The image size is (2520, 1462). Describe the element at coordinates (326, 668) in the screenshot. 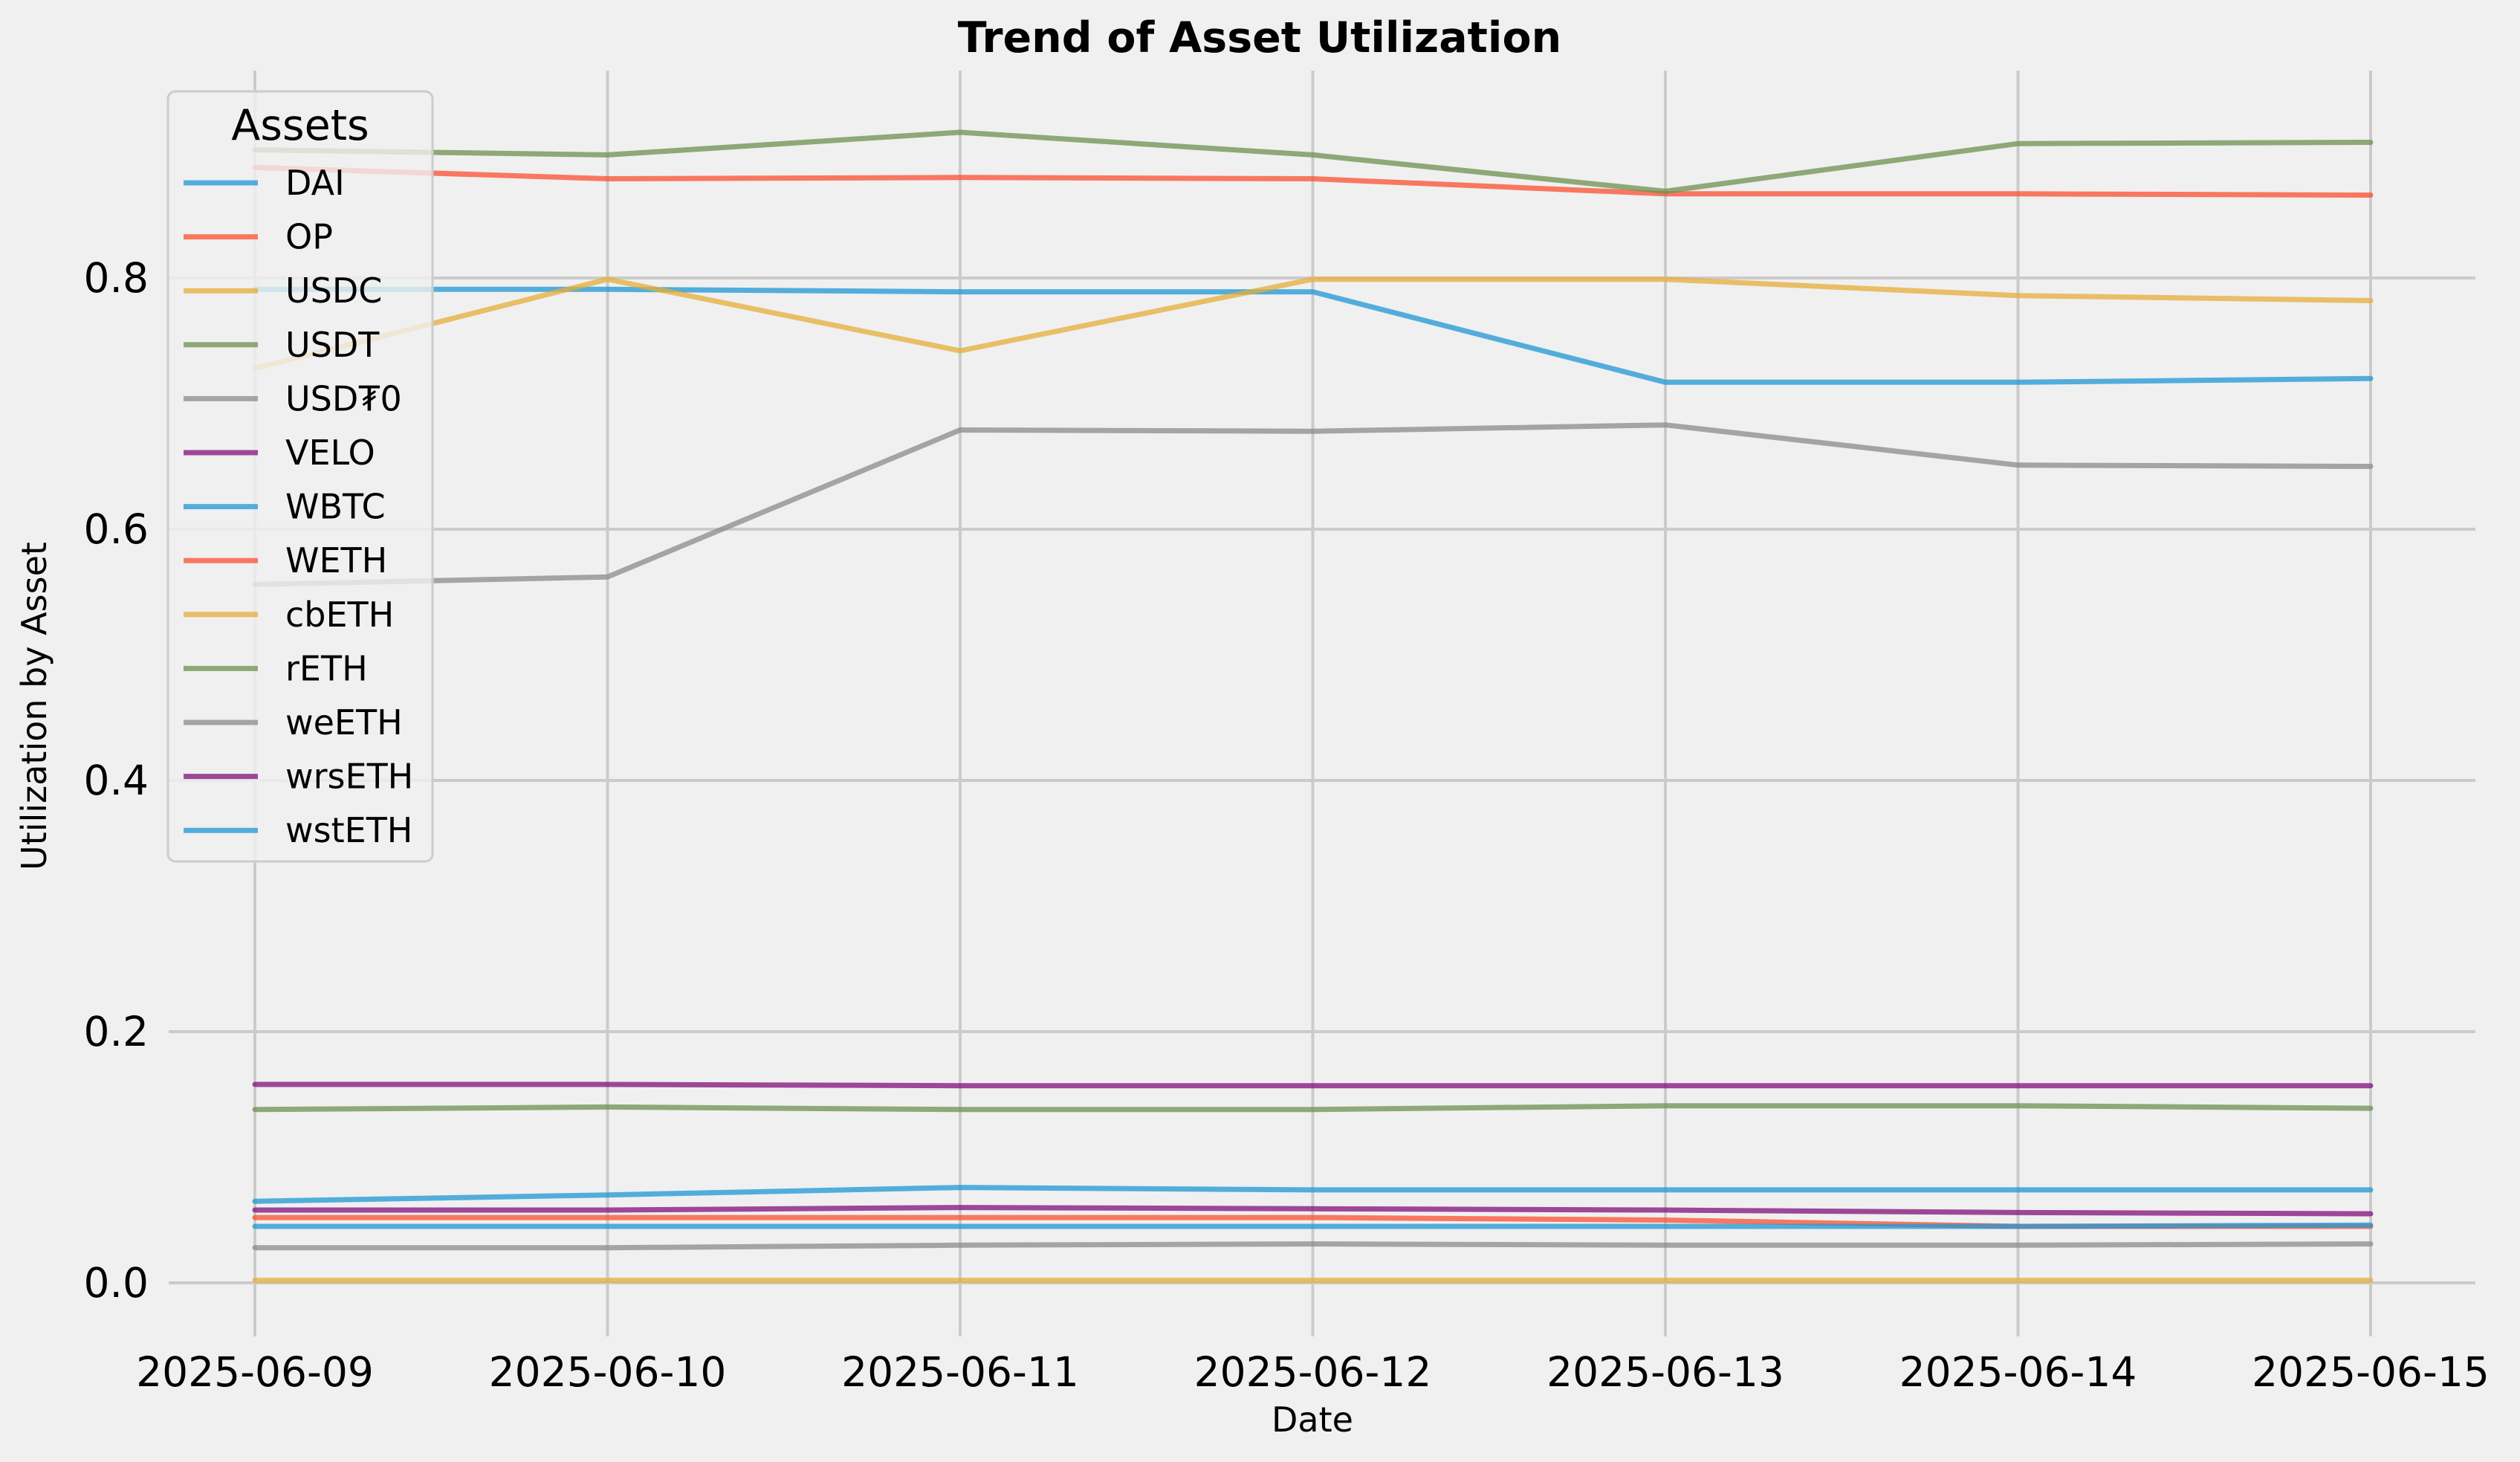

I see `legend-entry-label: rETH` at that location.